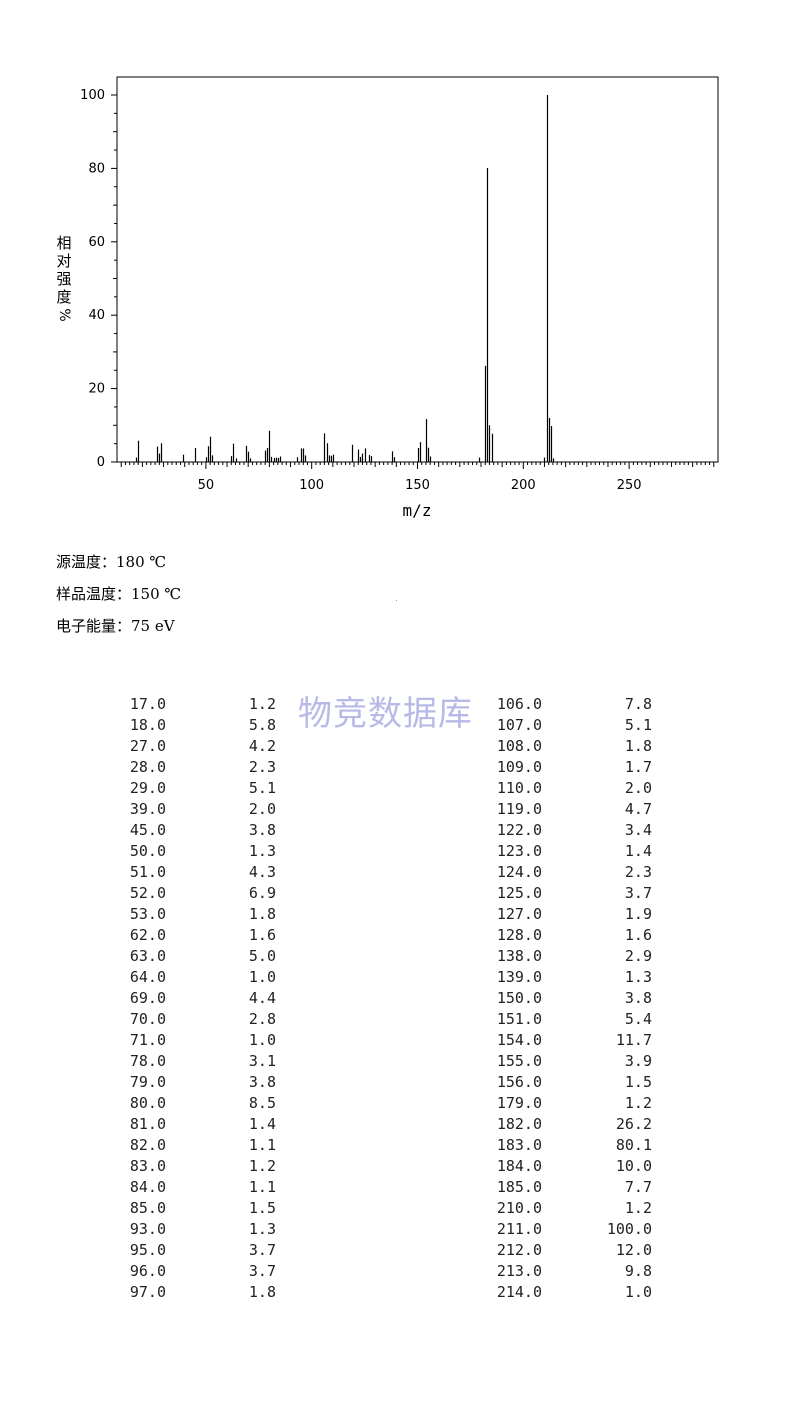 This screenshot has width=794, height=1417. What do you see at coordinates (262, 1103) in the screenshot?
I see `abundance-cell: 8.5` at bounding box center [262, 1103].